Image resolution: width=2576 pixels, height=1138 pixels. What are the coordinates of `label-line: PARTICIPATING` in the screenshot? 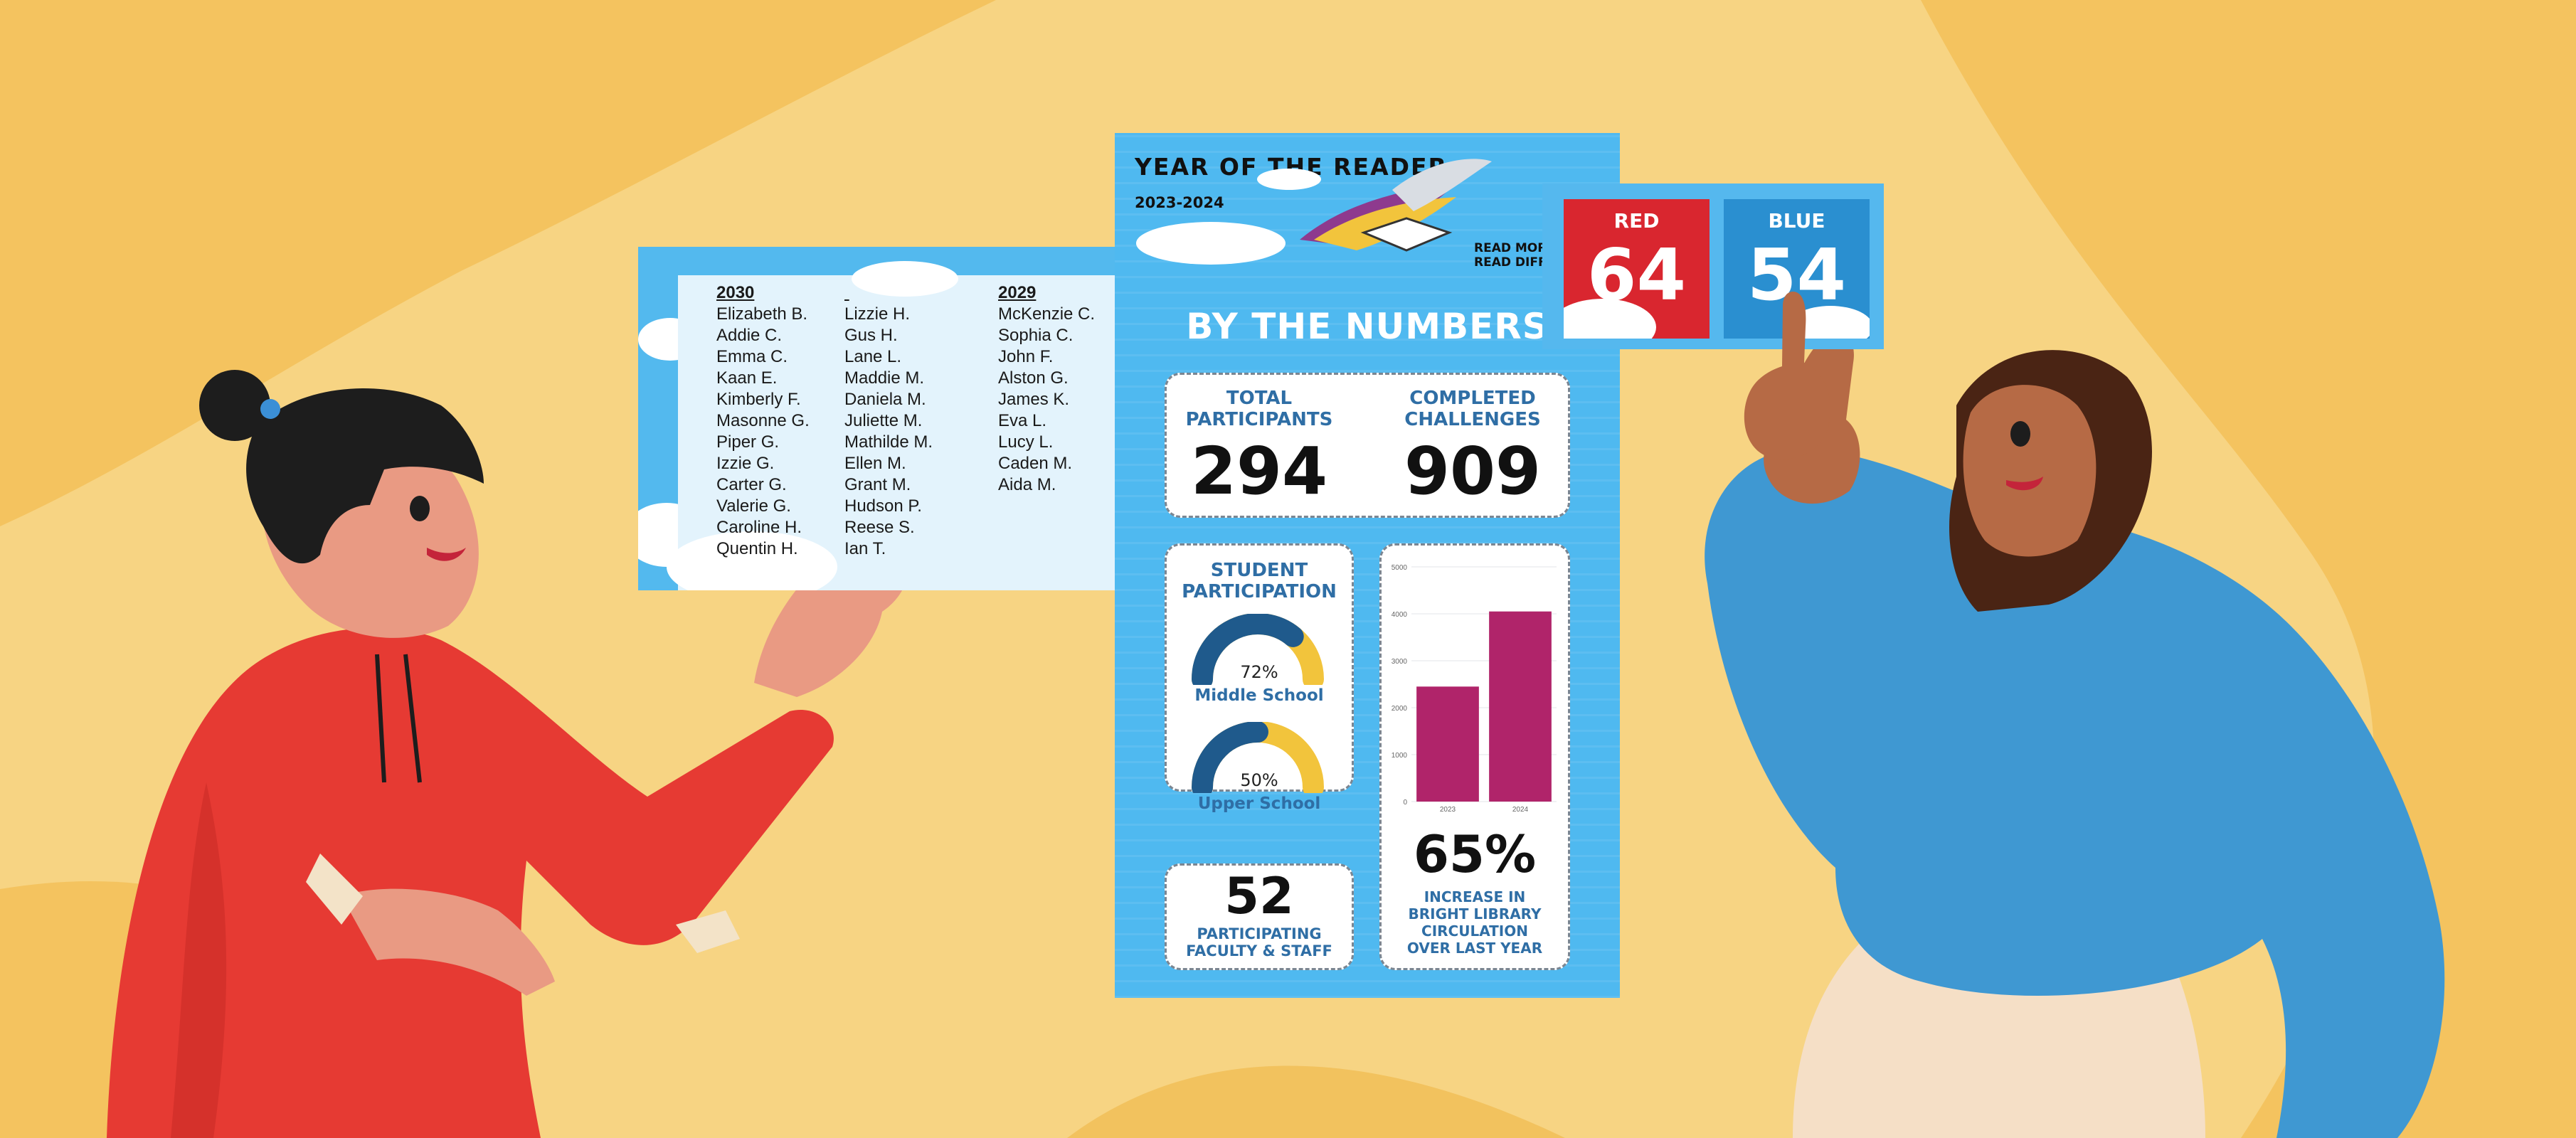 It's located at (1259, 934).